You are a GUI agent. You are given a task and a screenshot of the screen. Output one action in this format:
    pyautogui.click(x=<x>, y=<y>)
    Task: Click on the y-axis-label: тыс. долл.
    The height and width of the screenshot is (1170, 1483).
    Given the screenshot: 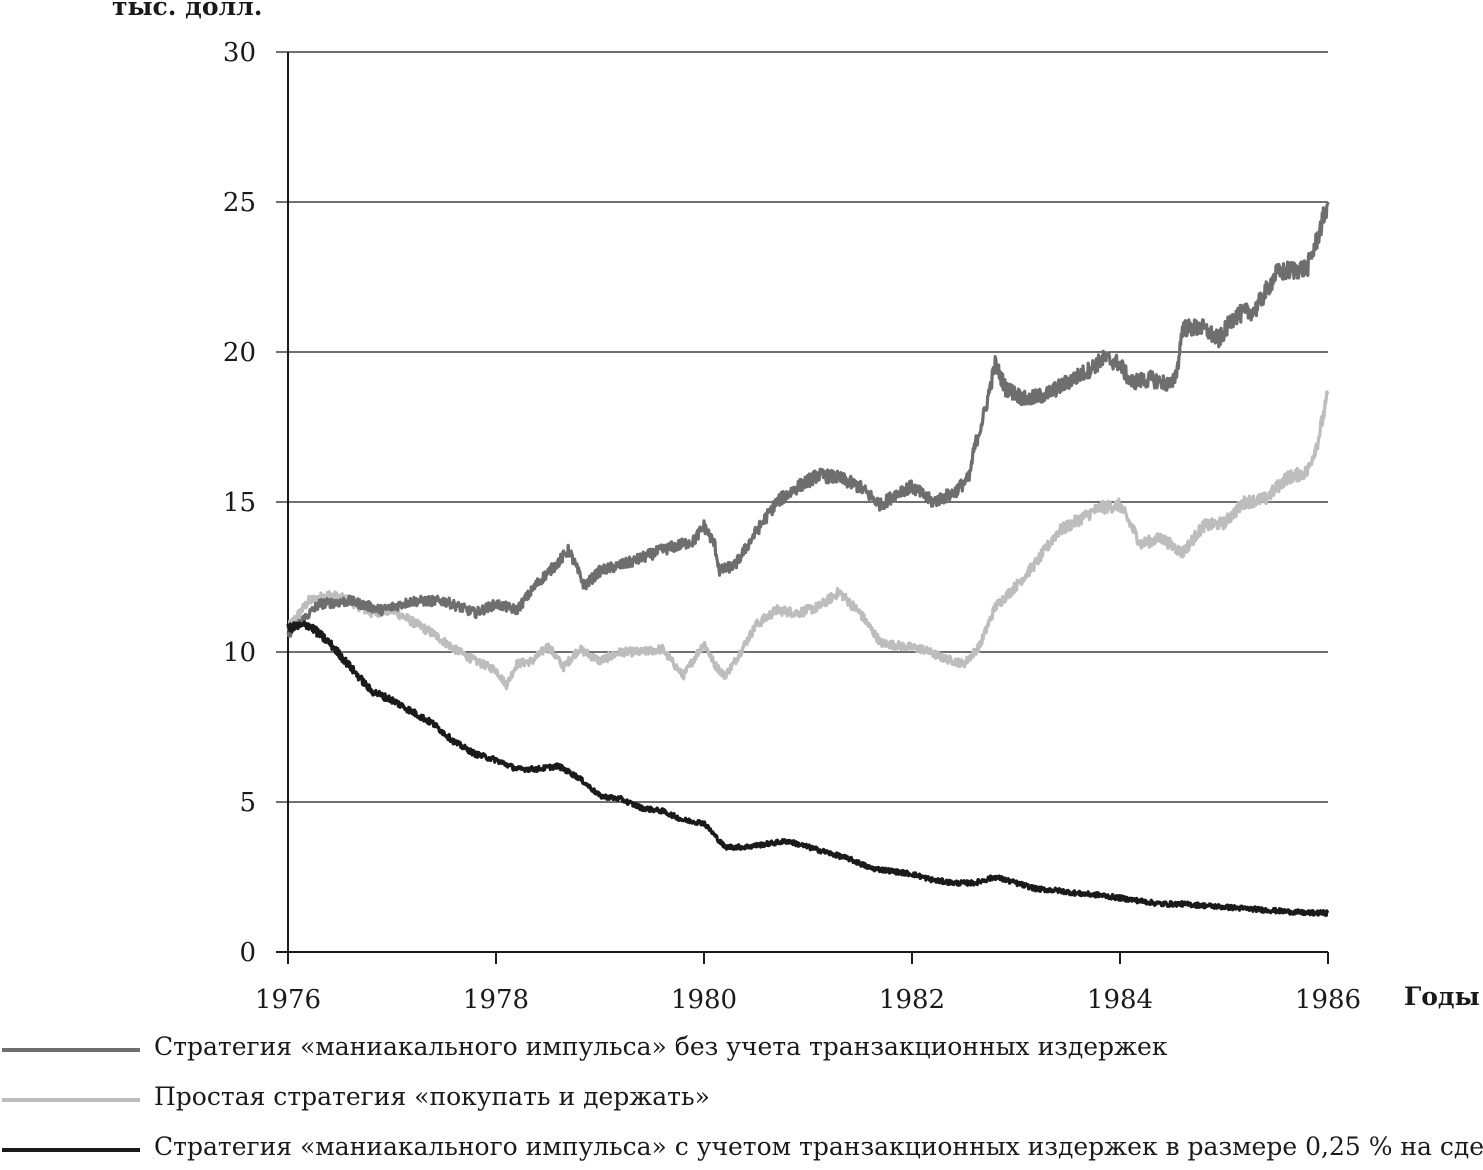 What is the action you would take?
    pyautogui.click(x=187, y=10)
    